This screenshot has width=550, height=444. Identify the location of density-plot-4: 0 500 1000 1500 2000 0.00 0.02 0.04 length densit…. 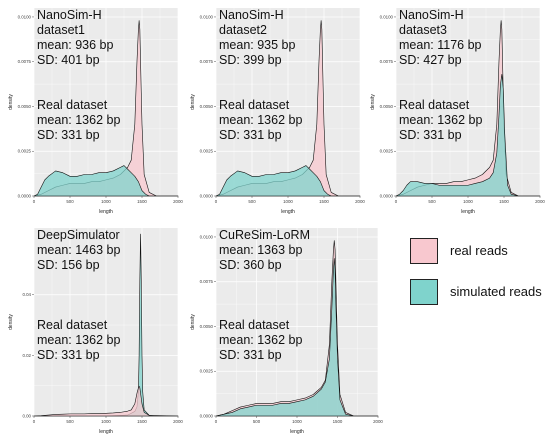
(95, 331).